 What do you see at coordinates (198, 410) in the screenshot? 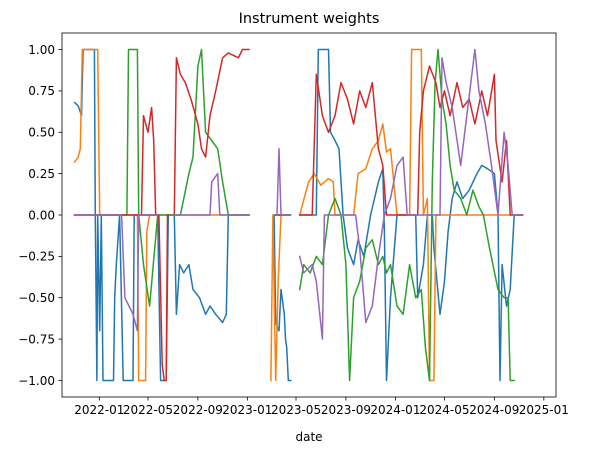
I see `x-tick-label: 2022-09` at bounding box center [198, 410].